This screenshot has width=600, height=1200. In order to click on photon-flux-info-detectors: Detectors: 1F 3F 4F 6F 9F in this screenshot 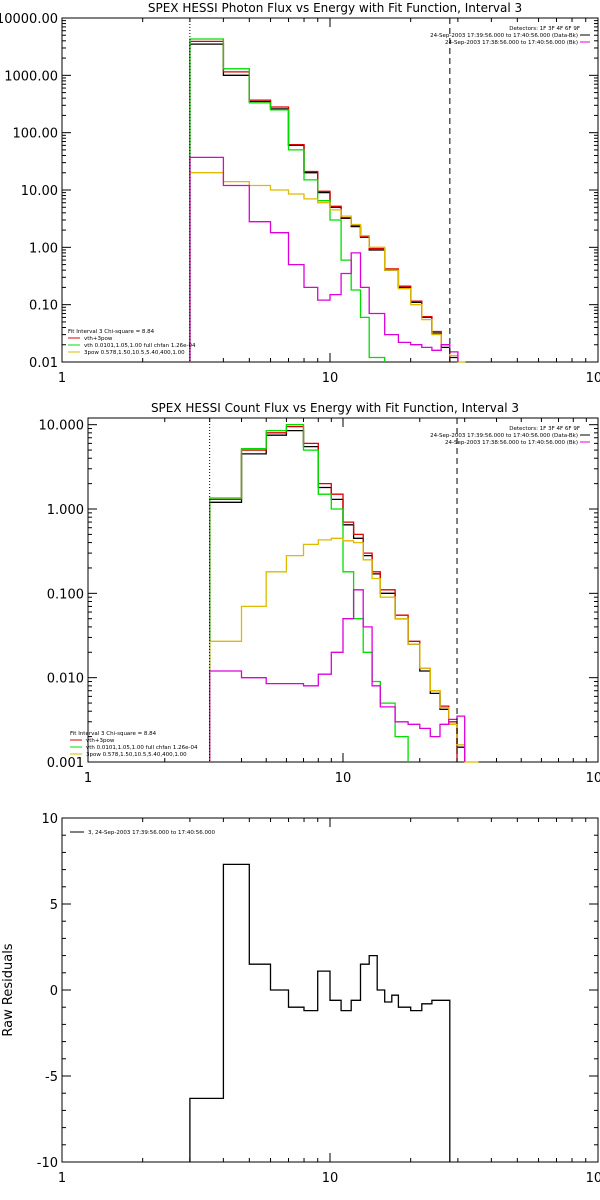, I will do `click(544, 29)`.